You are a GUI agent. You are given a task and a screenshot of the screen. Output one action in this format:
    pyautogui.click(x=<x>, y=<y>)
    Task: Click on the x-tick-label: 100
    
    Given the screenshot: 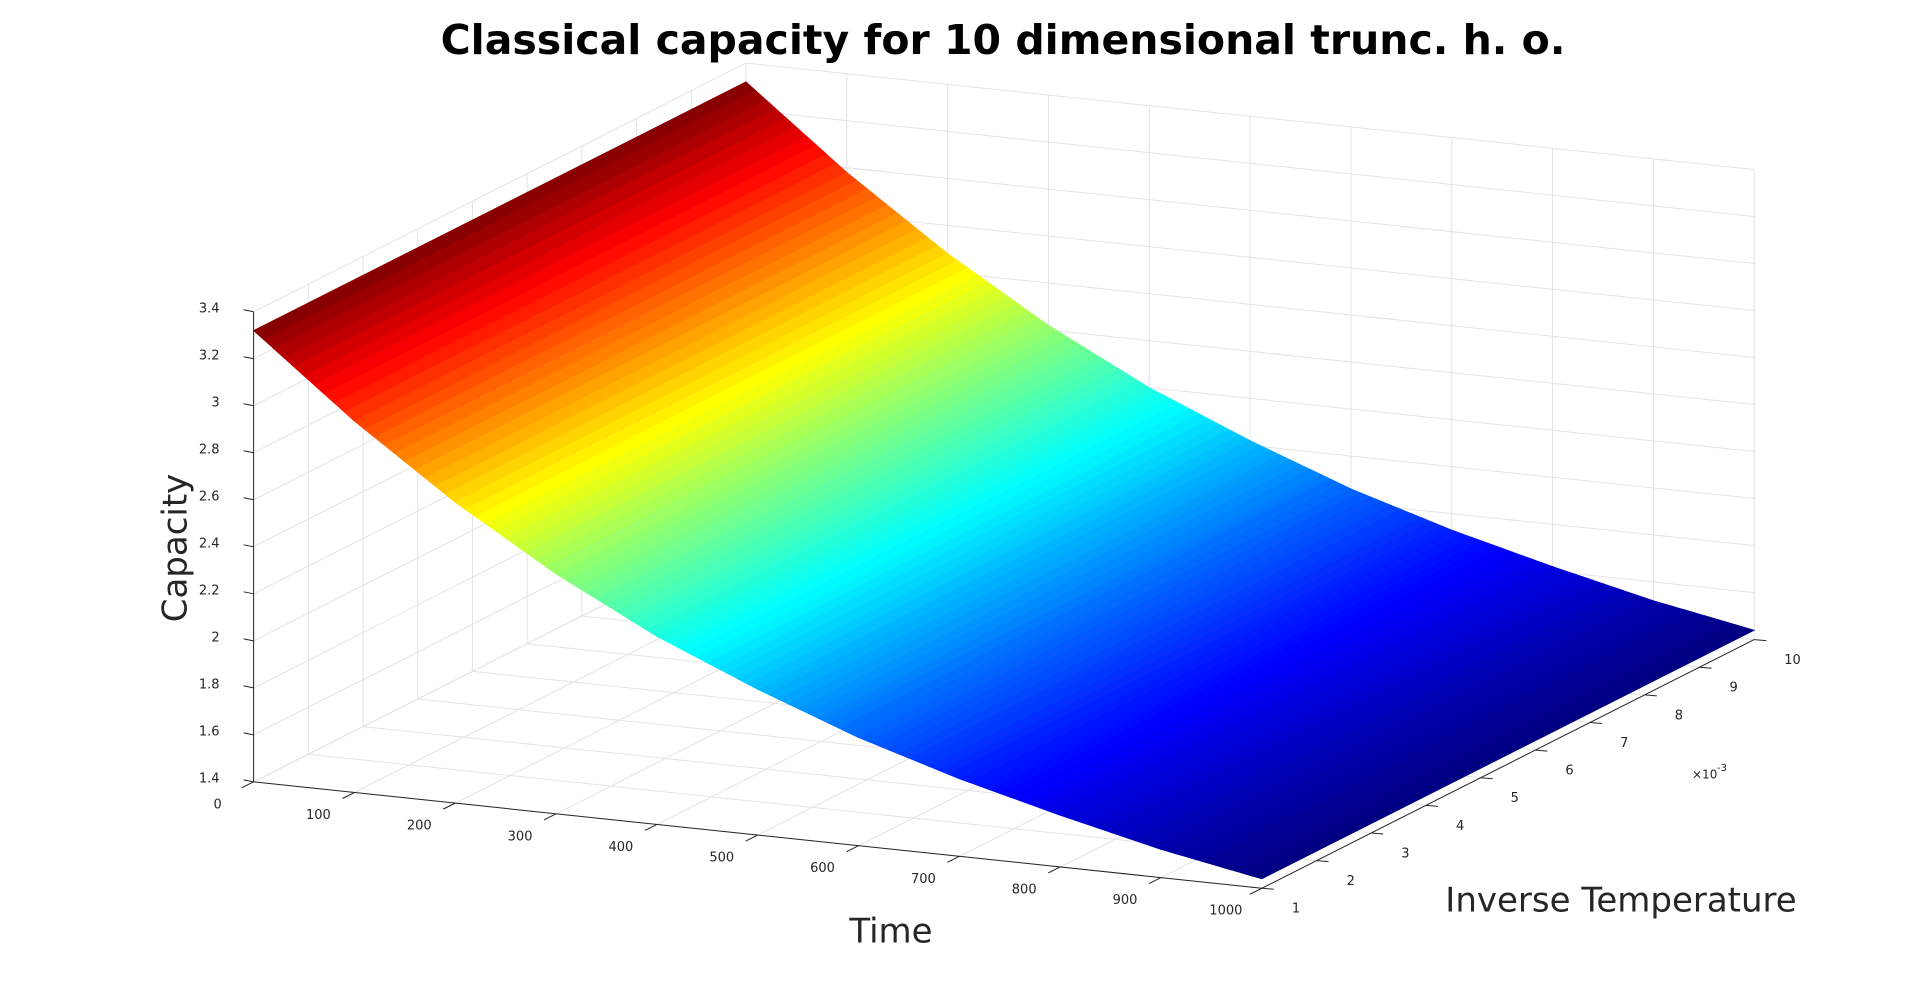 What is the action you would take?
    pyautogui.click(x=318, y=815)
    